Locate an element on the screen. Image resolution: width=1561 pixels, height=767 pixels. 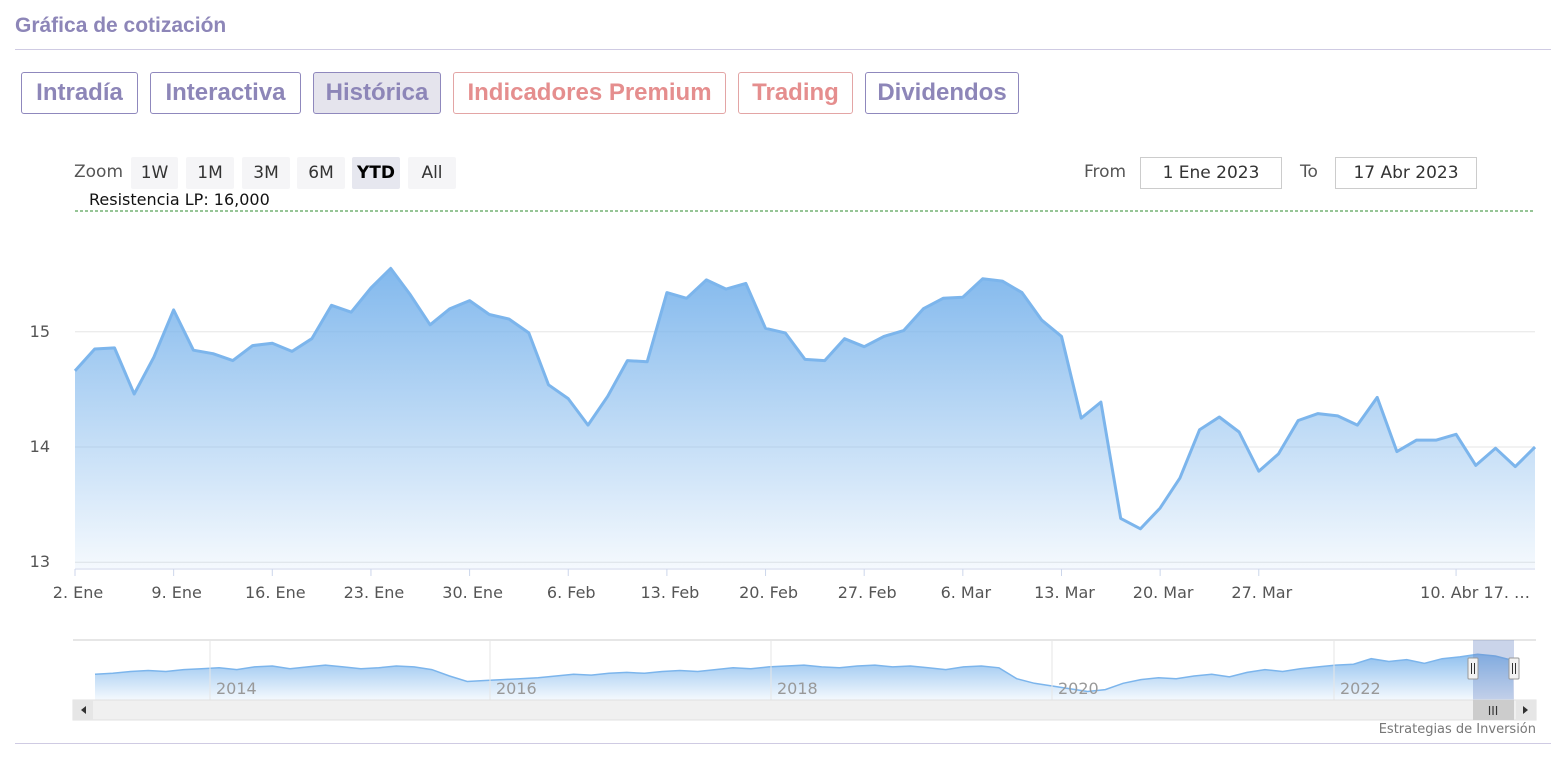
tab-trading: Trading is located at coordinates (795, 93).